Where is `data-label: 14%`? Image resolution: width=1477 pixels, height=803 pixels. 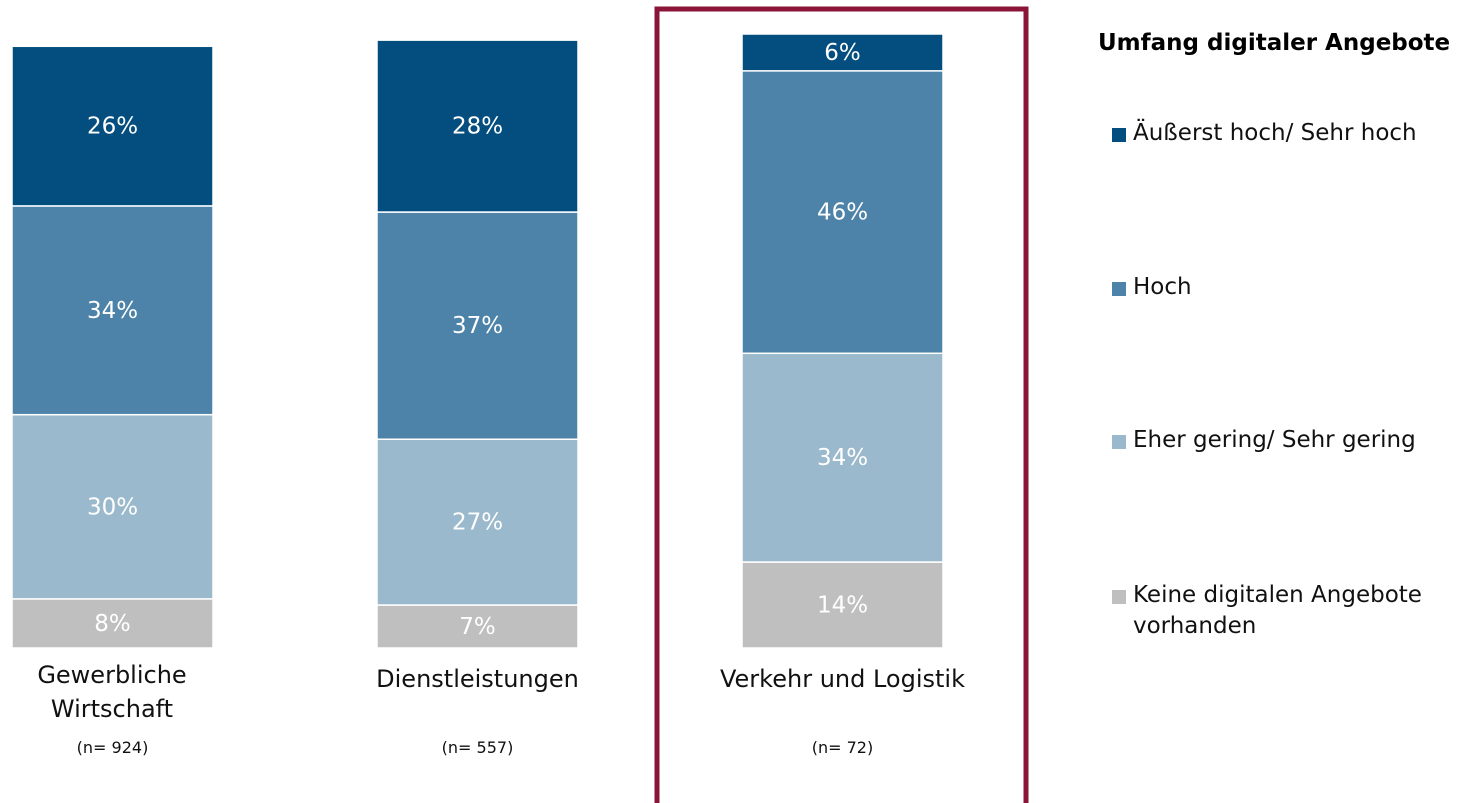 data-label: 14% is located at coordinates (842, 606).